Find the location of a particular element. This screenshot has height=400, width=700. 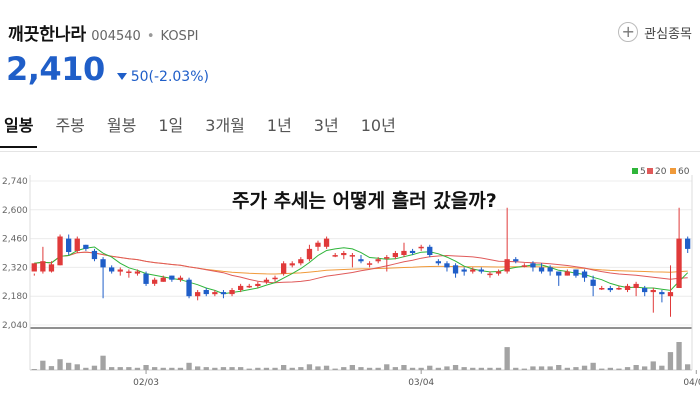

y-tick-label: 2,740 is located at coordinates (15, 182).